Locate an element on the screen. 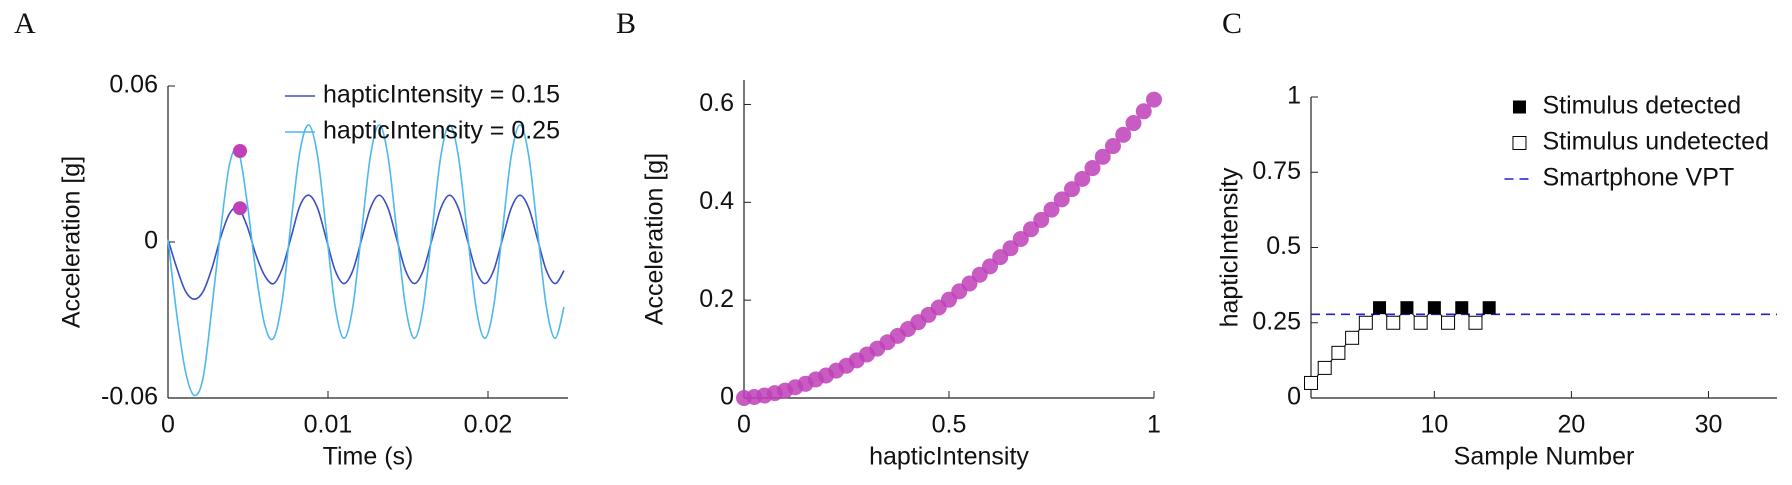 The width and height of the screenshot is (1792, 485). y-tick-label: 0.06 is located at coordinates (133, 85).